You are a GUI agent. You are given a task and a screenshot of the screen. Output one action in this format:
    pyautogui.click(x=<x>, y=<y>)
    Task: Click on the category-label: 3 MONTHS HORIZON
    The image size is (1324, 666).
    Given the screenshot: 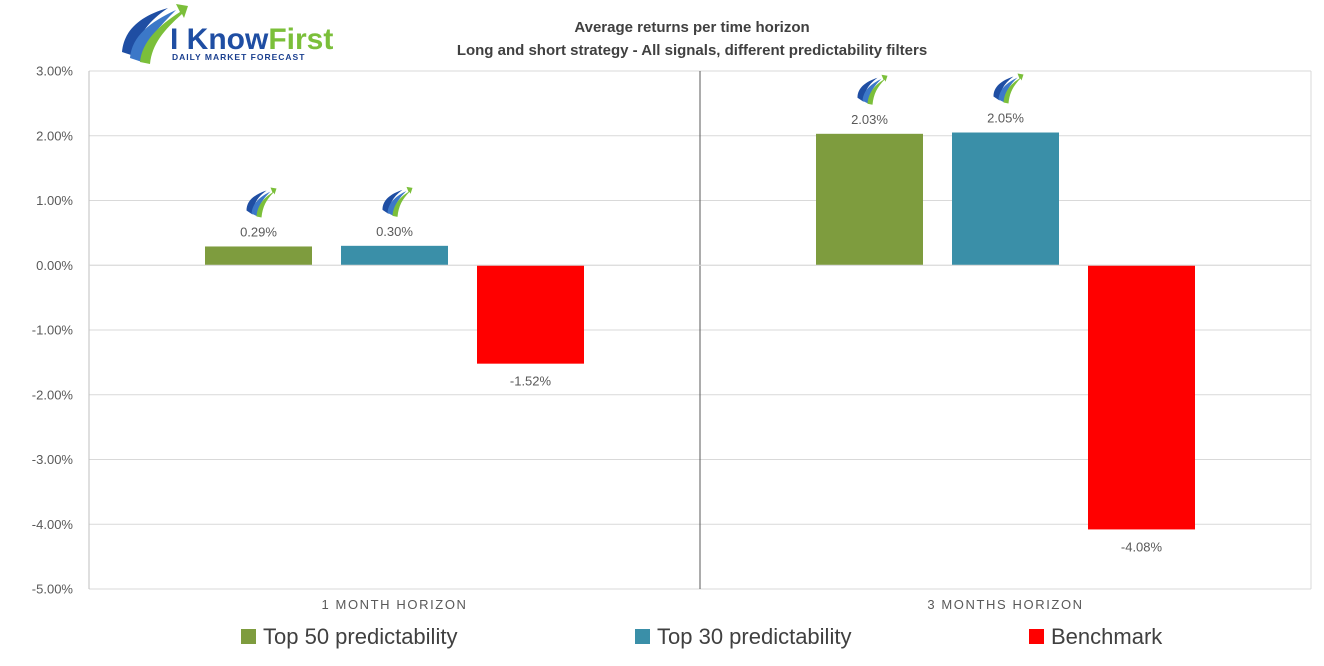 What is the action you would take?
    pyautogui.click(x=1005, y=604)
    